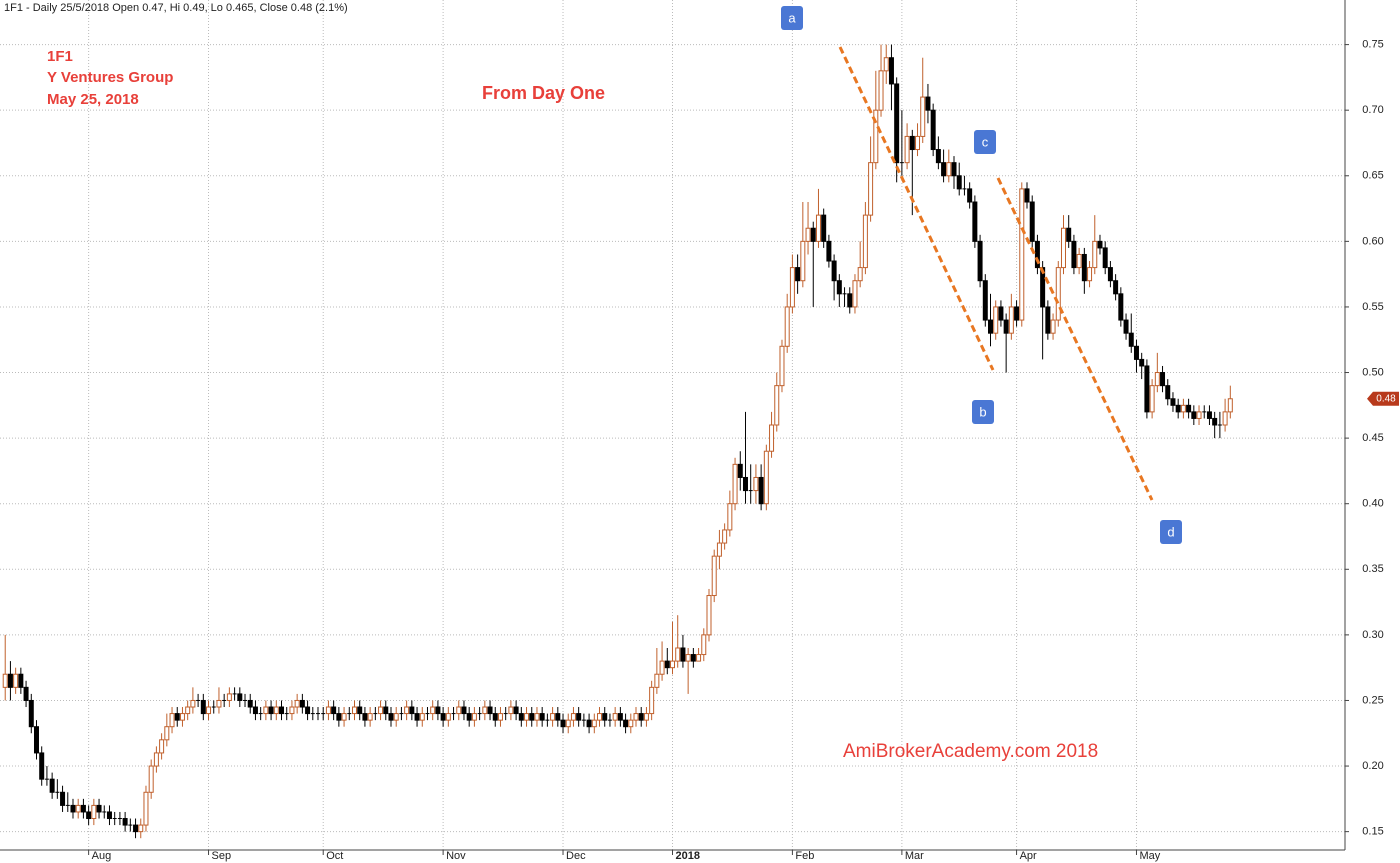  Describe the element at coordinates (1372, 766) in the screenshot. I see `y-tick-label: 0.20` at that location.